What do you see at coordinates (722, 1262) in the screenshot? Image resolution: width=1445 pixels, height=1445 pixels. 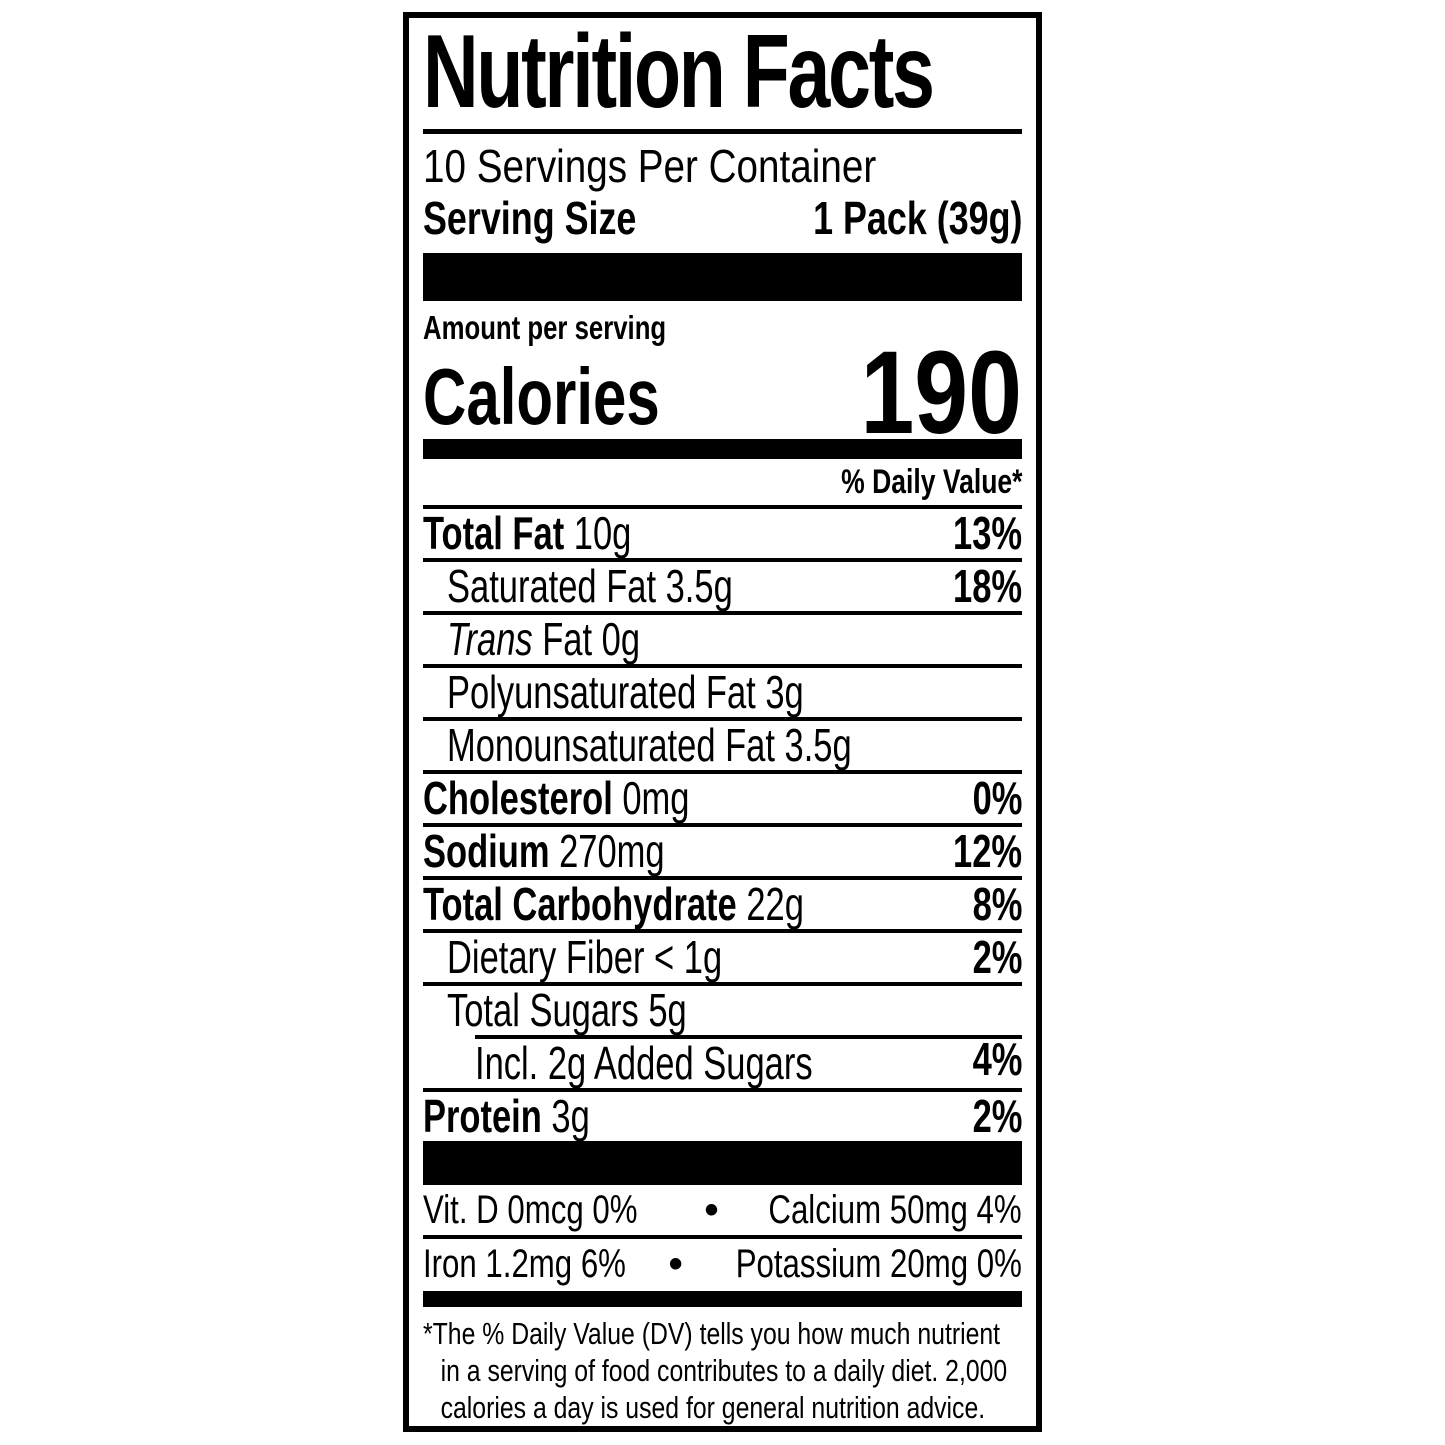 I see `micronutrient-row-iron-potassium: Iron 1.2mg 6% • Potassium 20mg 0%` at bounding box center [722, 1262].